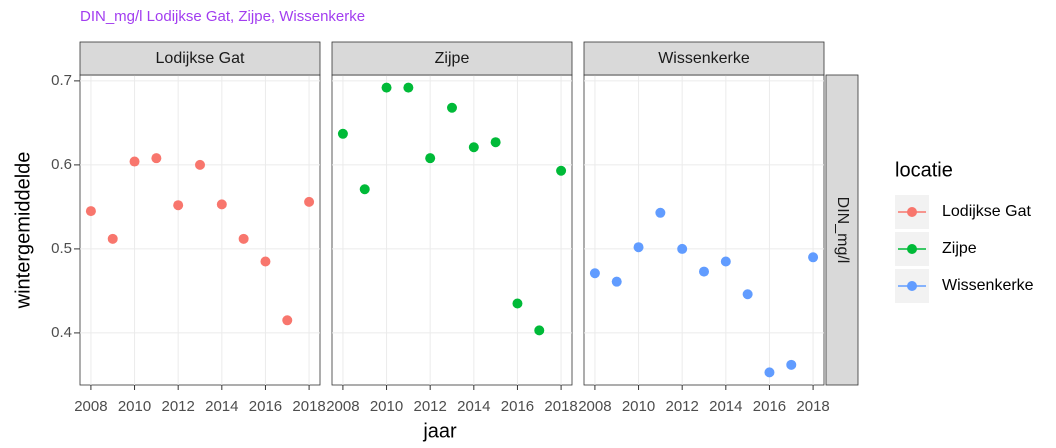 Image resolution: width=1056 pixels, height=448 pixels. Describe the element at coordinates (61, 80) in the screenshot. I see `y-tick-label: 0.7` at that location.